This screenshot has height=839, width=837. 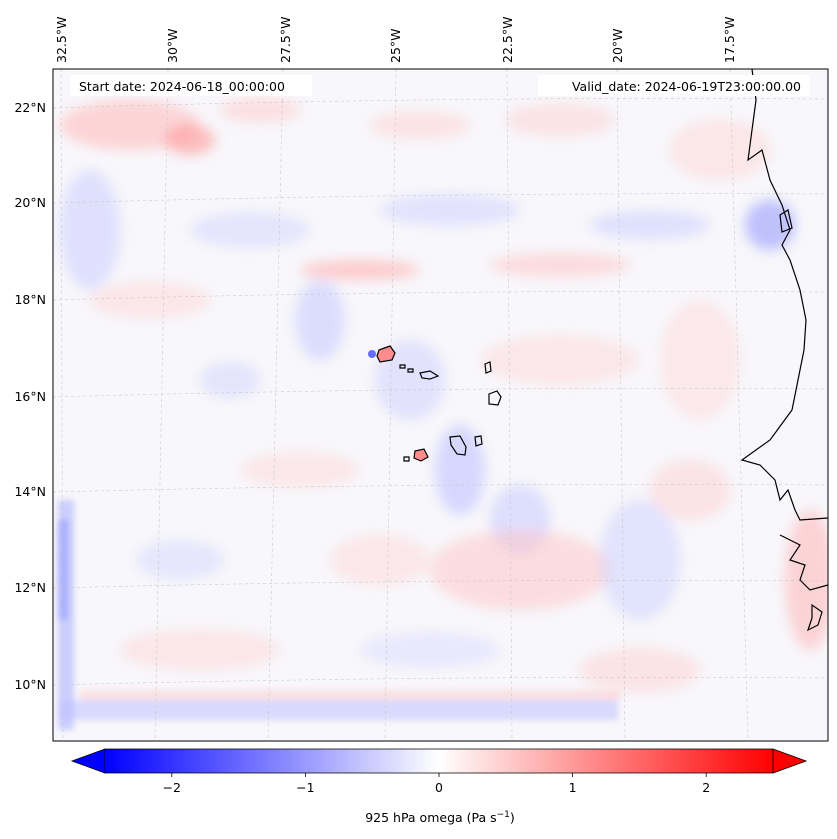 What do you see at coordinates (495, 398) in the screenshot?
I see `island-boa-vista` at bounding box center [495, 398].